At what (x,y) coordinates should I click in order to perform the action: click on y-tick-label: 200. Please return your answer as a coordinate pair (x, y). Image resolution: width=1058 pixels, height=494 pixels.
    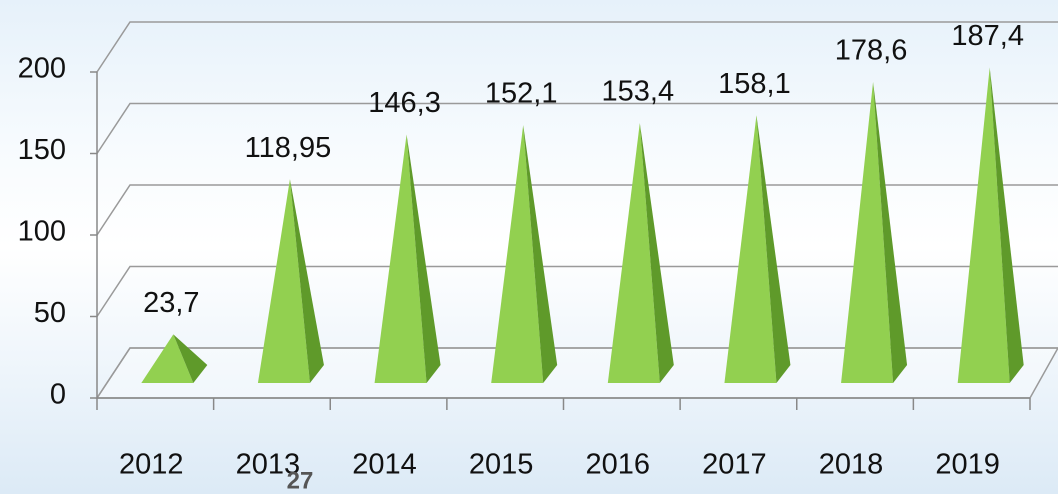
    Looking at the image, I should click on (42, 69).